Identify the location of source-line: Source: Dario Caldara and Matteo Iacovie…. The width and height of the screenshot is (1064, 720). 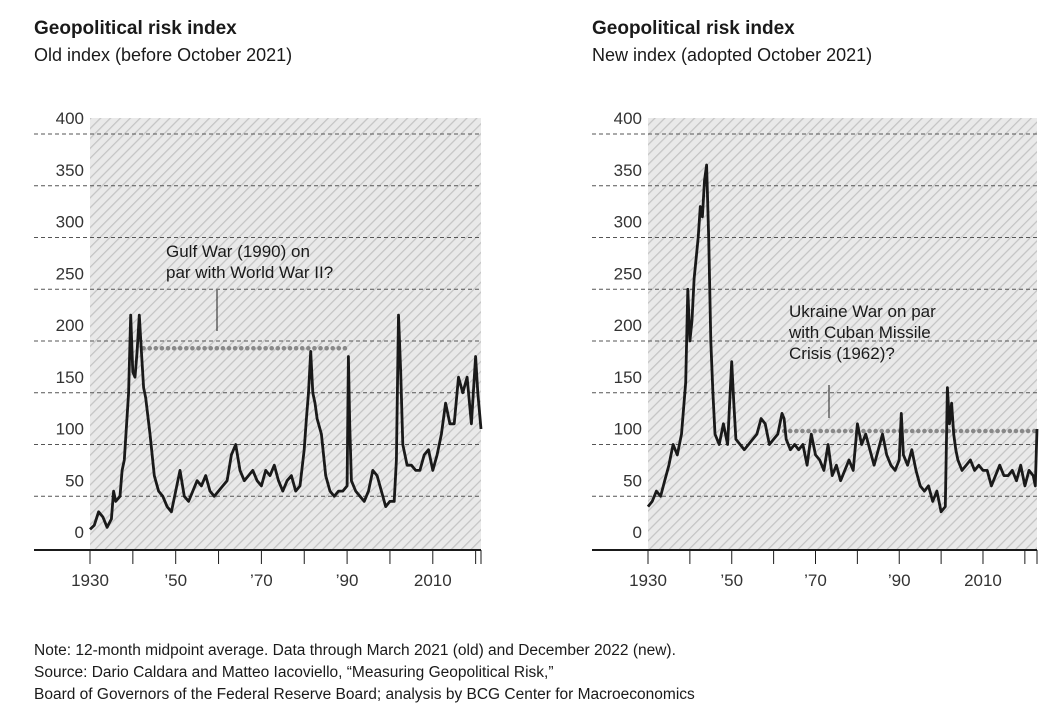
(294, 672).